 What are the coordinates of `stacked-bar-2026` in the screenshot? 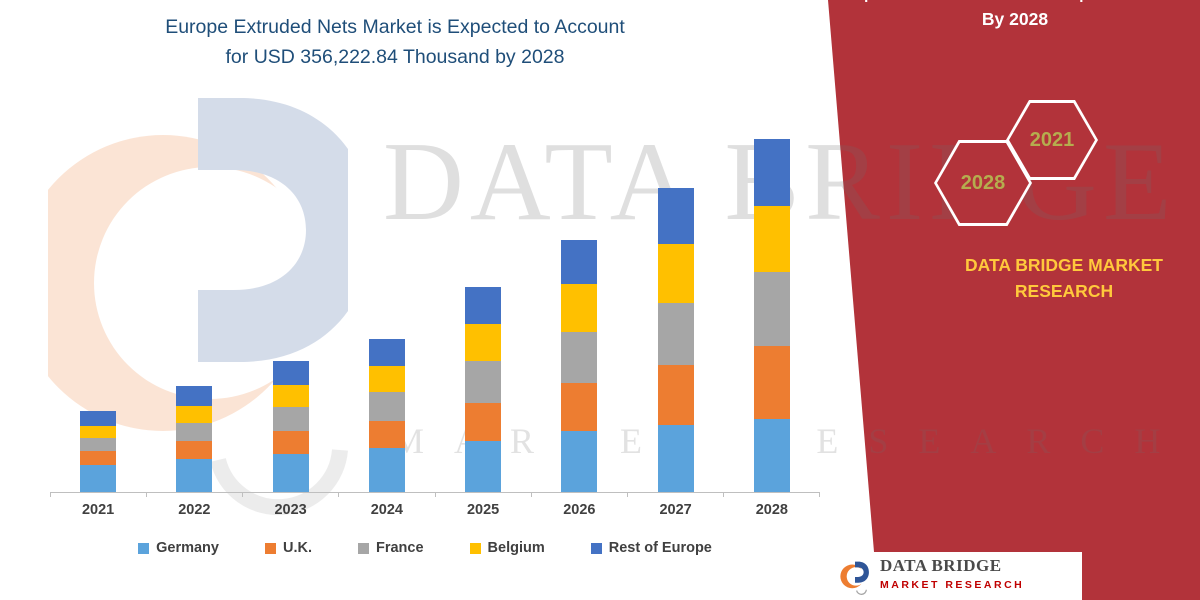 It's located at (579, 365).